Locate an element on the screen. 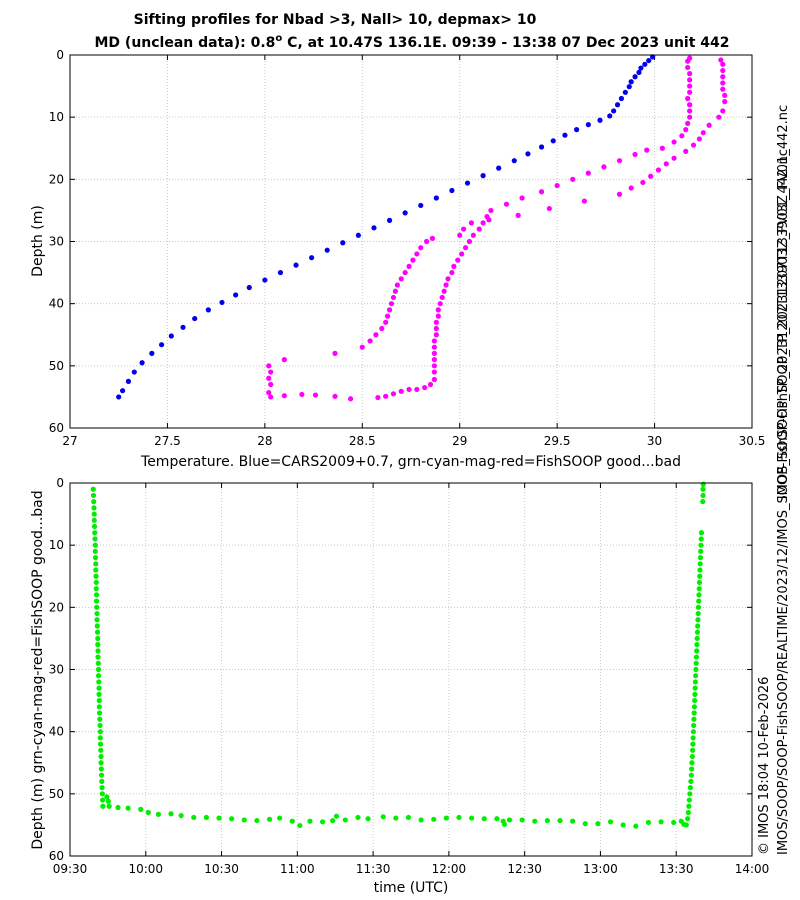 The image size is (800, 900). top-ytick-label: 20 is located at coordinates (56, 179).